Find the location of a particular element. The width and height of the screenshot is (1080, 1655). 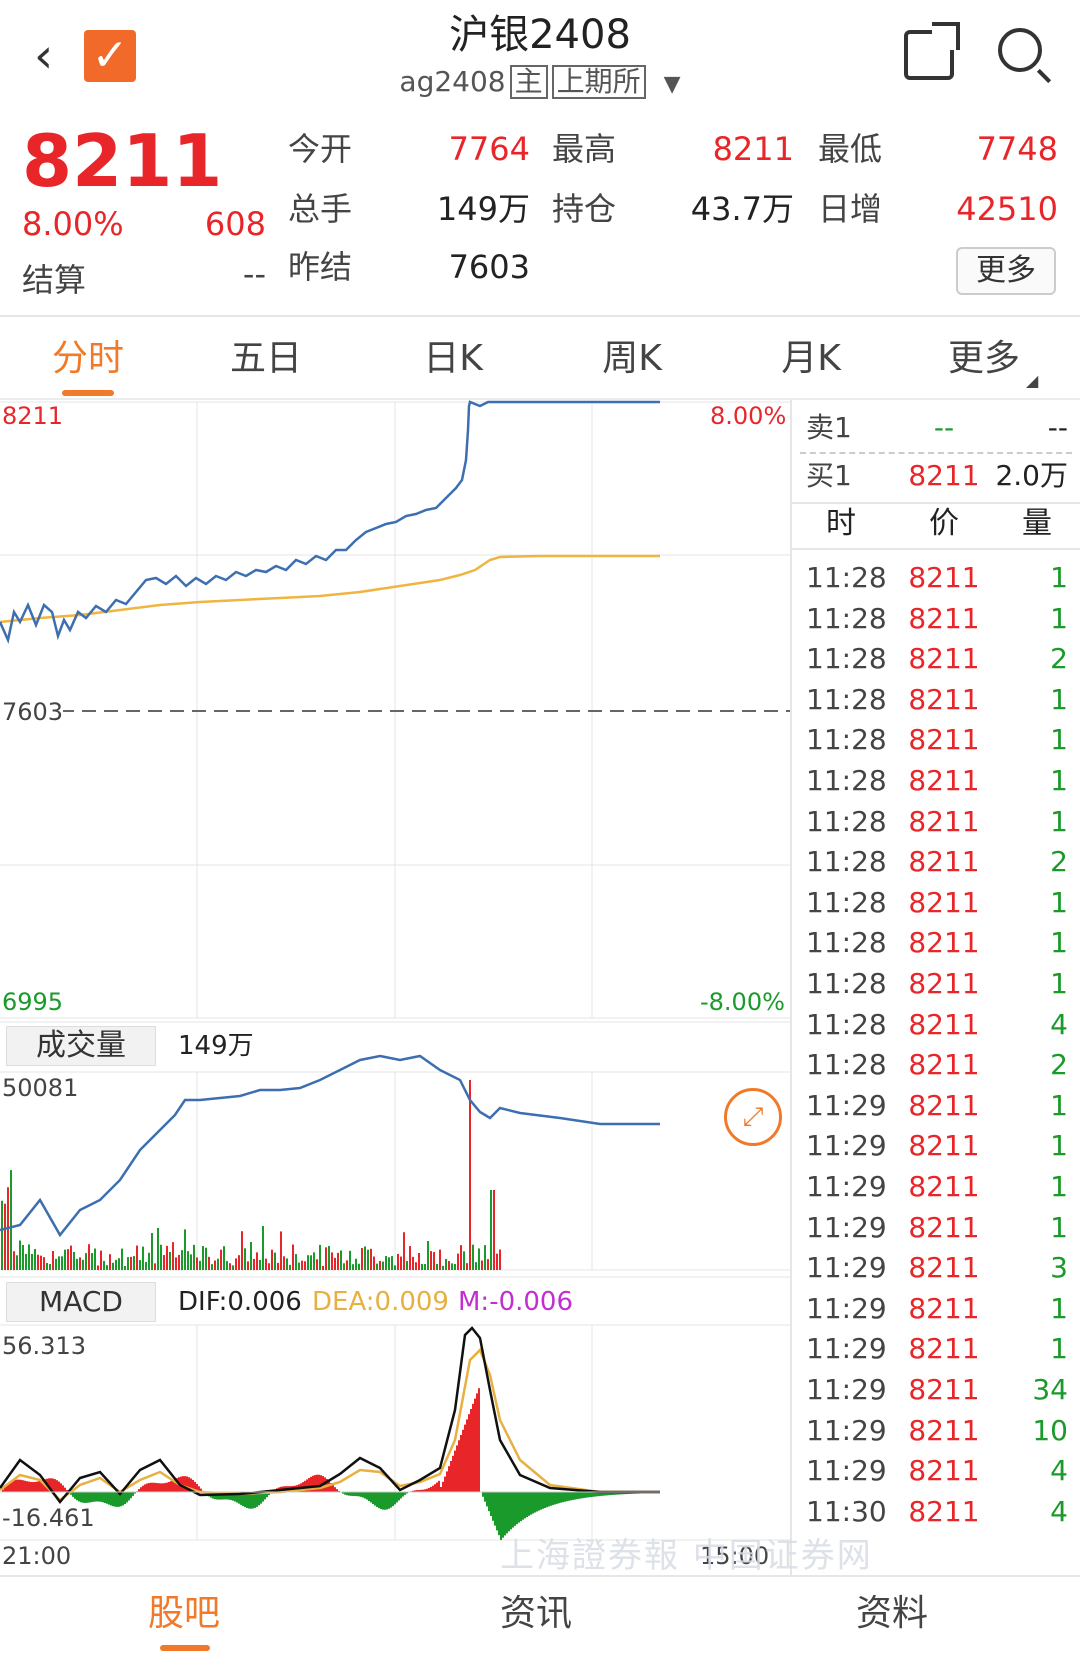

share-icon is located at coordinates (932, 51).